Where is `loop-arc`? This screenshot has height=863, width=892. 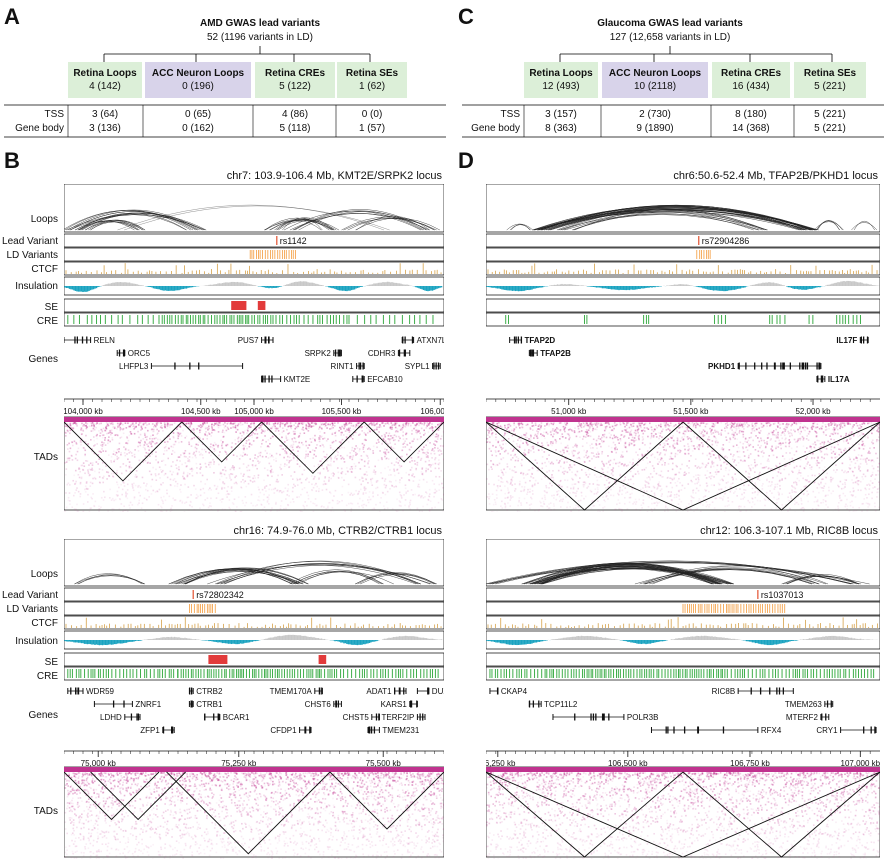 loop-arc is located at coordinates (114, 226).